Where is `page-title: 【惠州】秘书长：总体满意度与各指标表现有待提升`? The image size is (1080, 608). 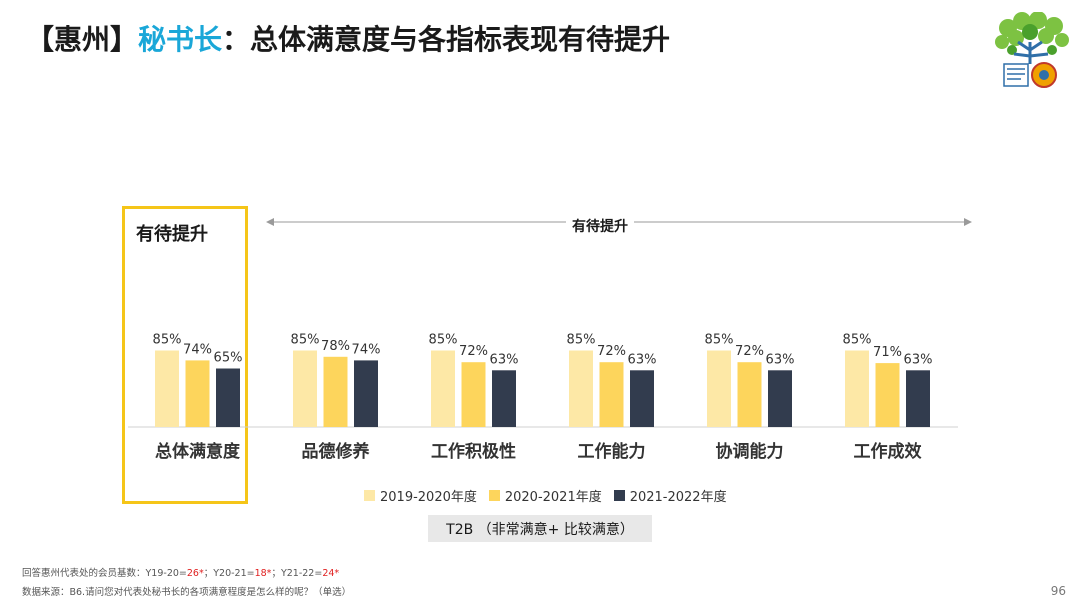
page-title: 【惠州】秘书长：总体满意度与各指标表现有待提升 is located at coordinates (348, 38).